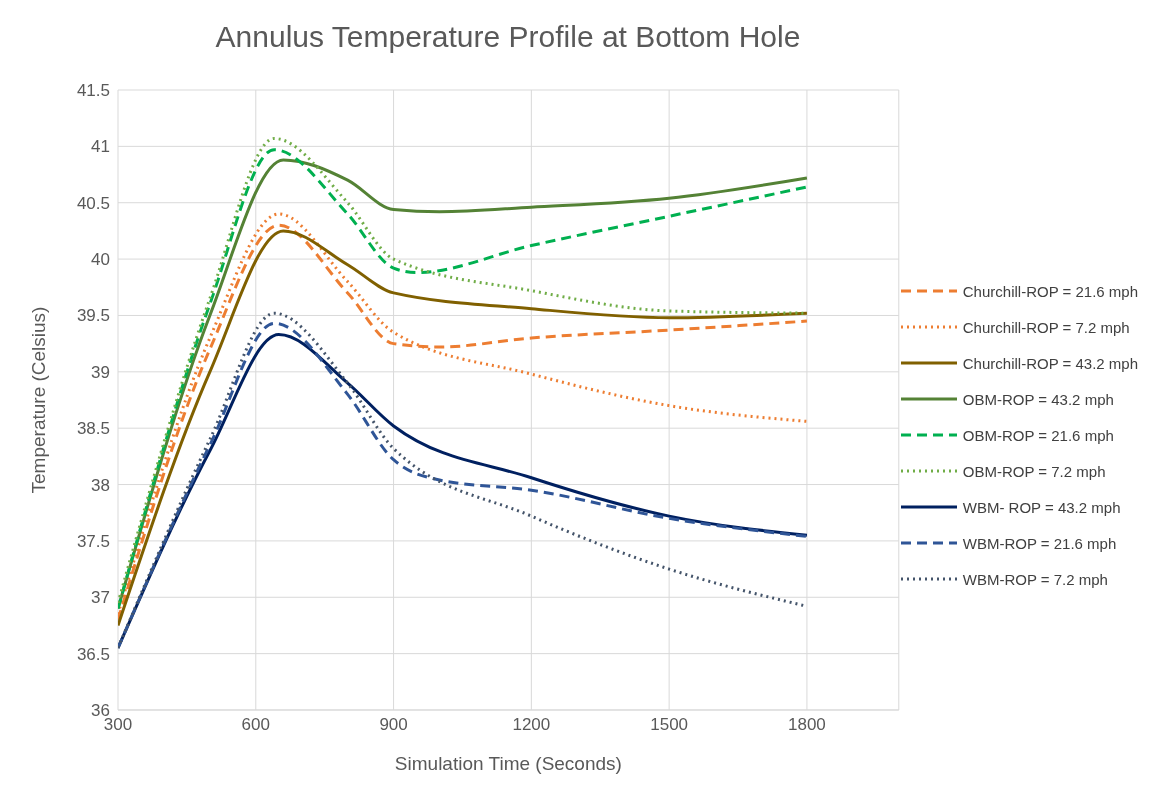 The image size is (1170, 810). I want to click on x-tick-label: 1500, so click(669, 725).